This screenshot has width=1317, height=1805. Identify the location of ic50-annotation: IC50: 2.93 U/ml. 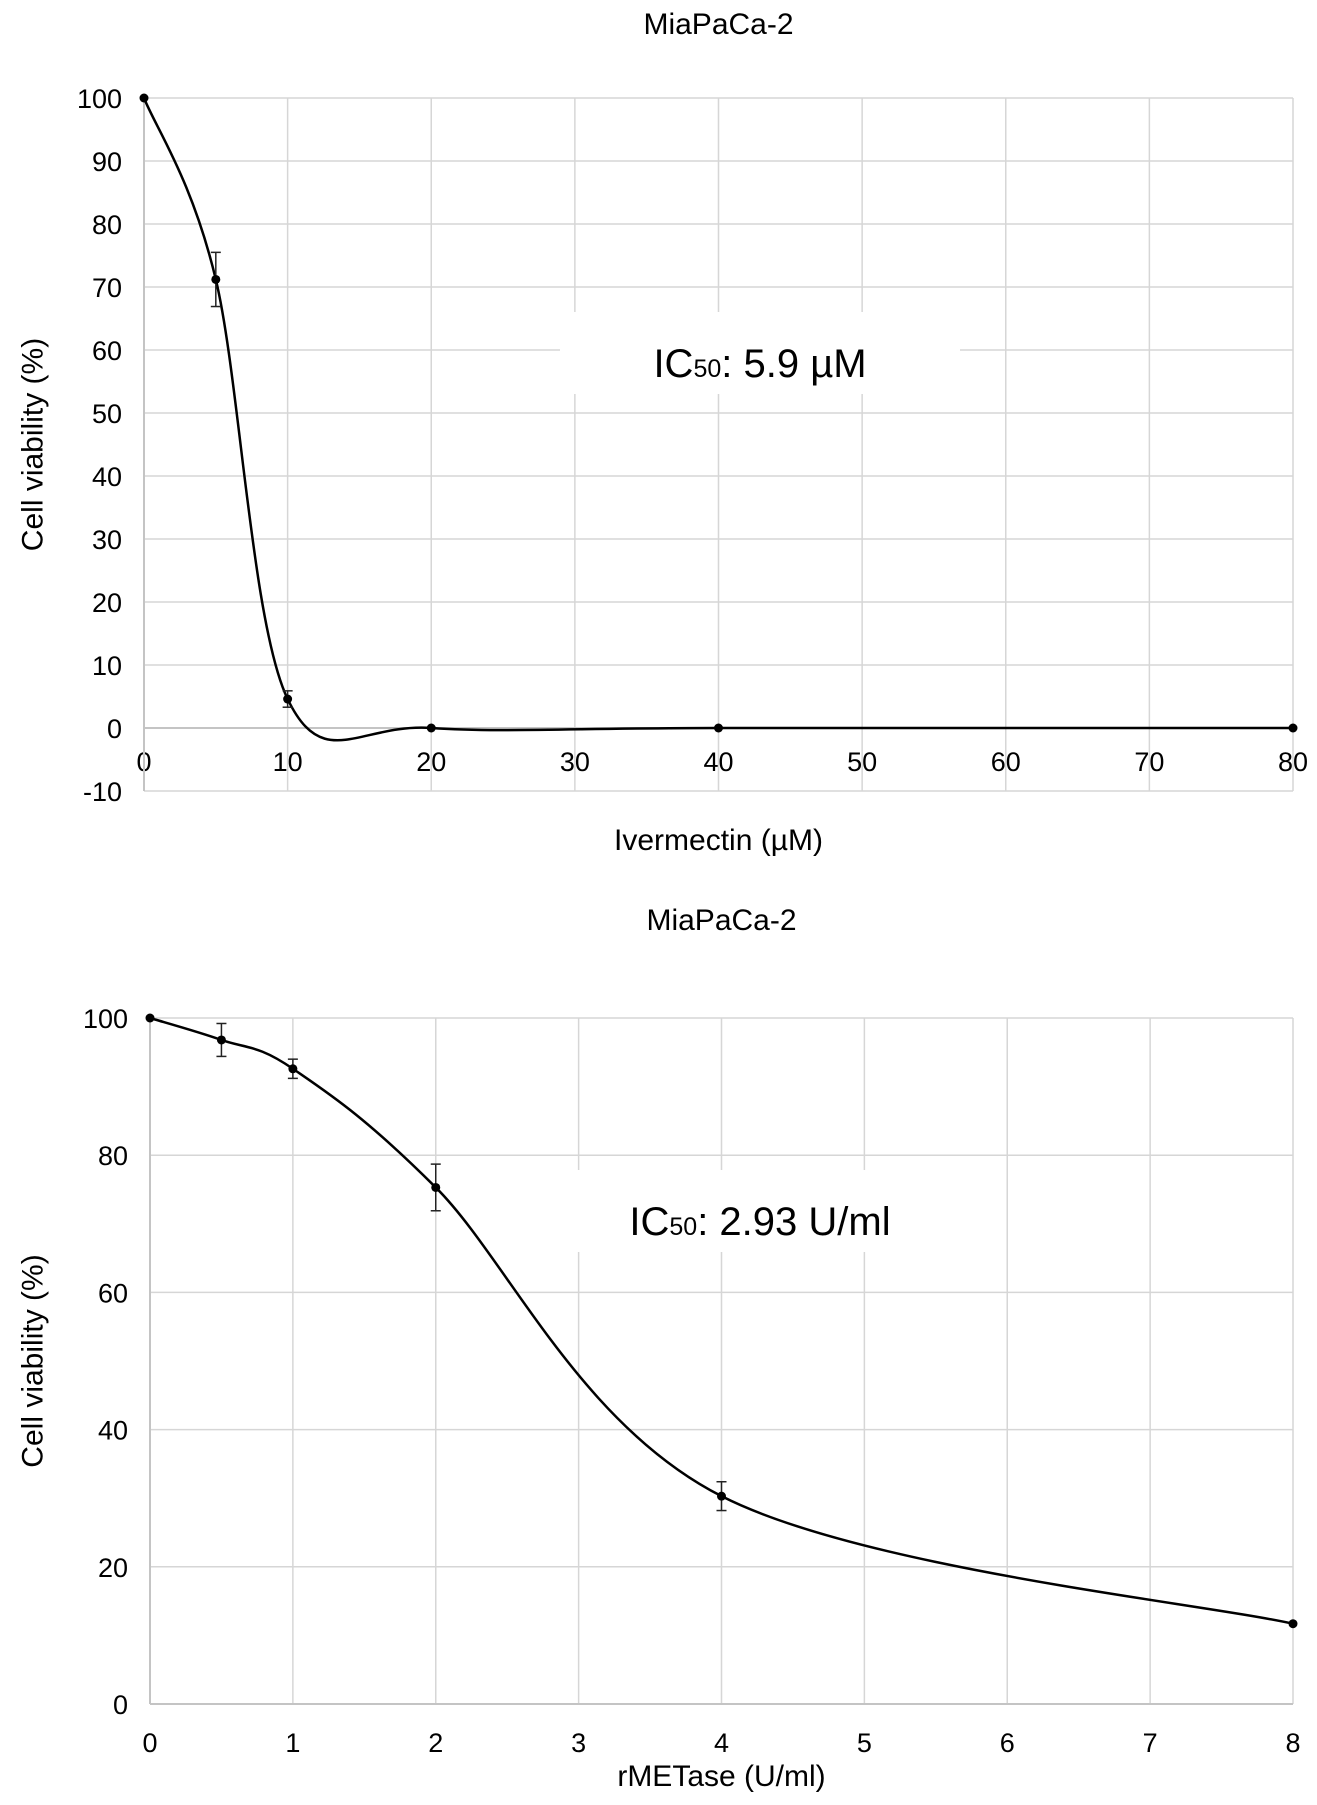
(759, 1222).